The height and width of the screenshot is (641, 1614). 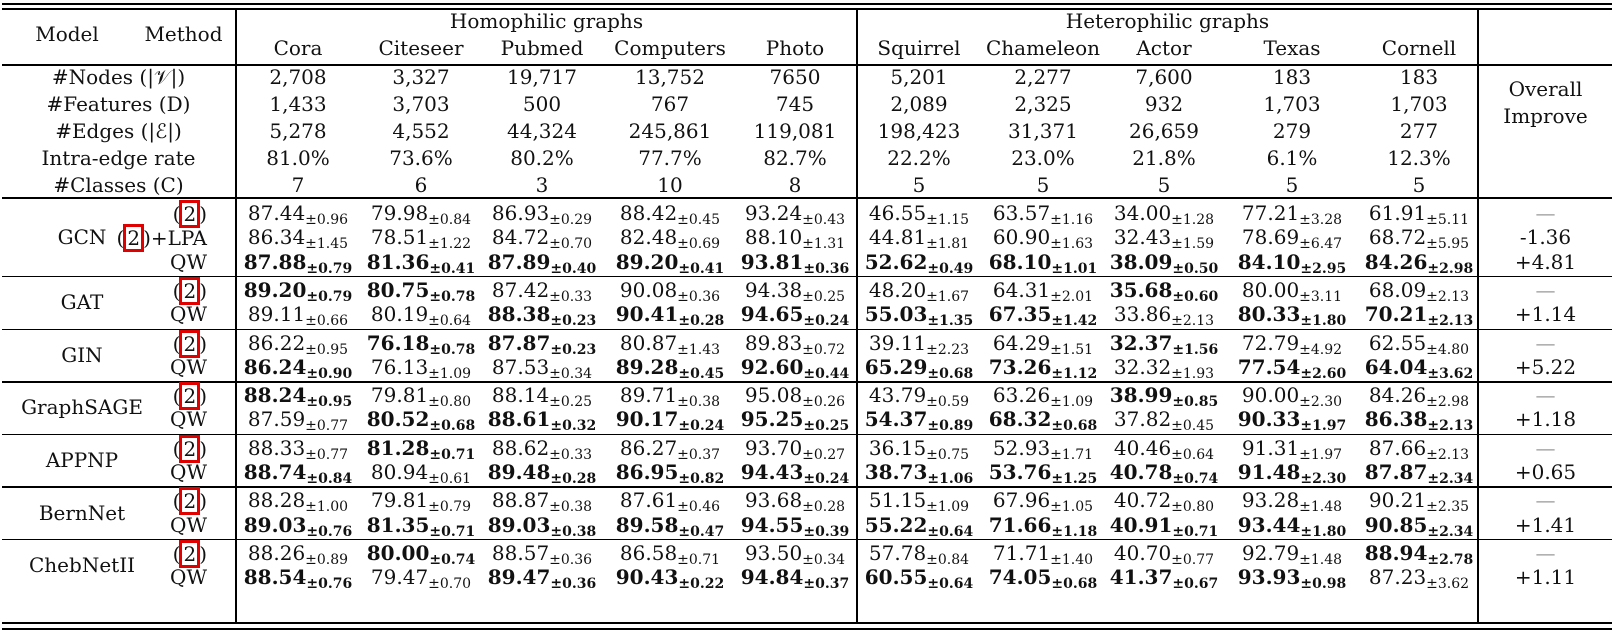 I want to click on result-cell: 90.21±2.35, so click(x=1419, y=502).